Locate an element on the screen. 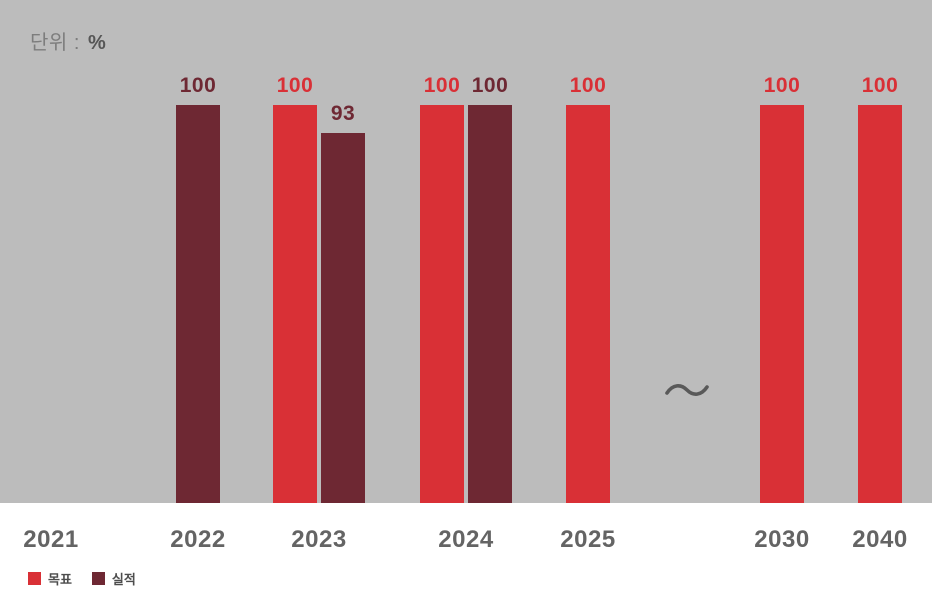 Image resolution: width=932 pixels, height=592 pixels. legend: 목표 실적 is located at coordinates (82, 578).